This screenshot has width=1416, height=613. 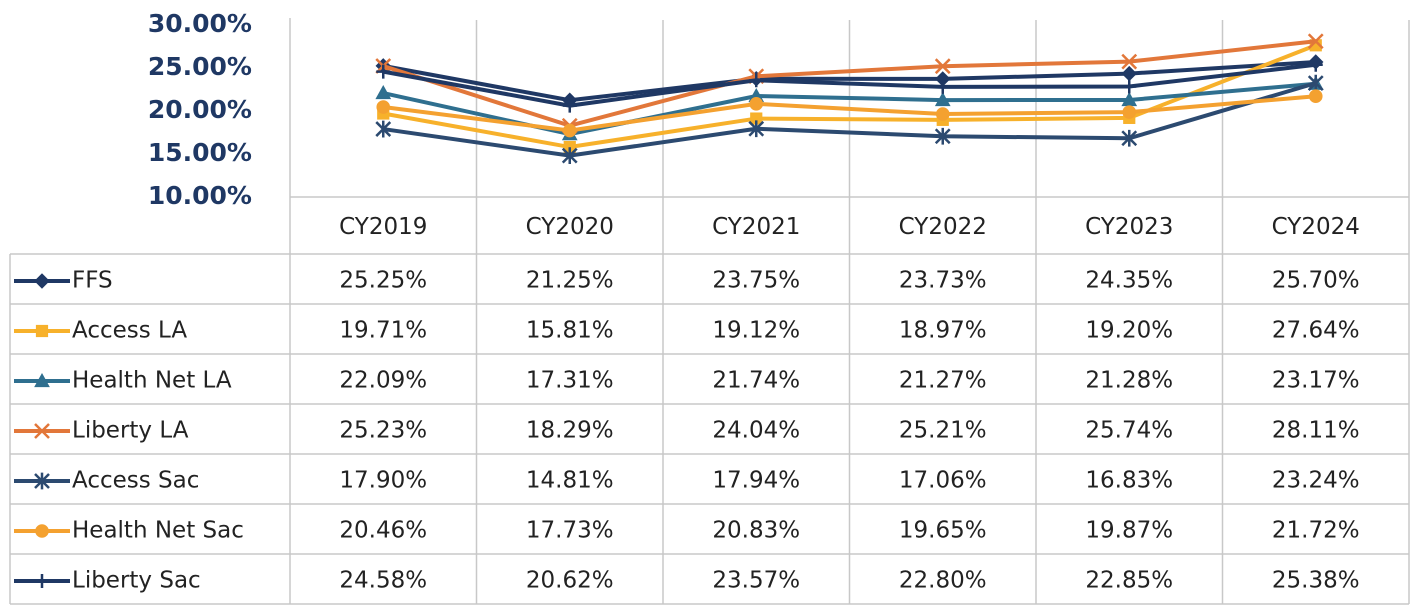 I want to click on table-cell: 28.11%, so click(x=1316, y=431).